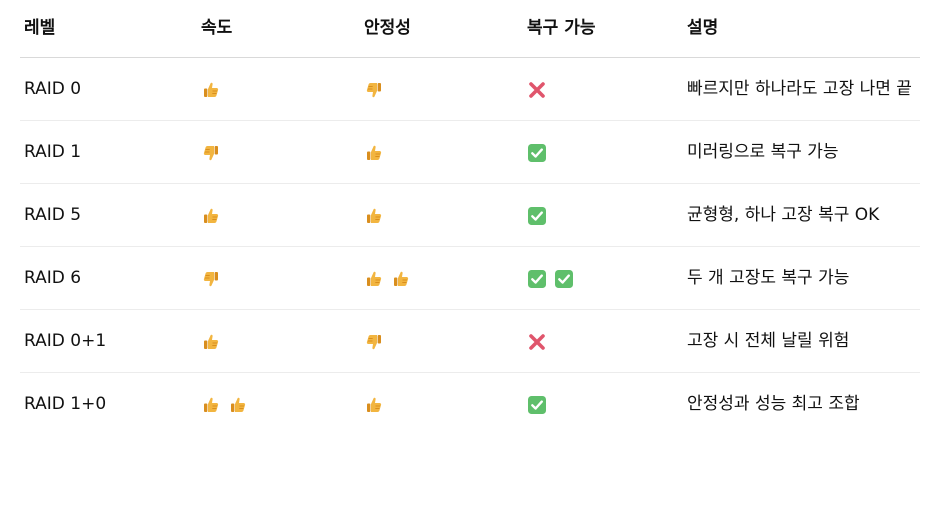  Describe the element at coordinates (53, 152) in the screenshot. I see `level-cell: RAID 1` at that location.